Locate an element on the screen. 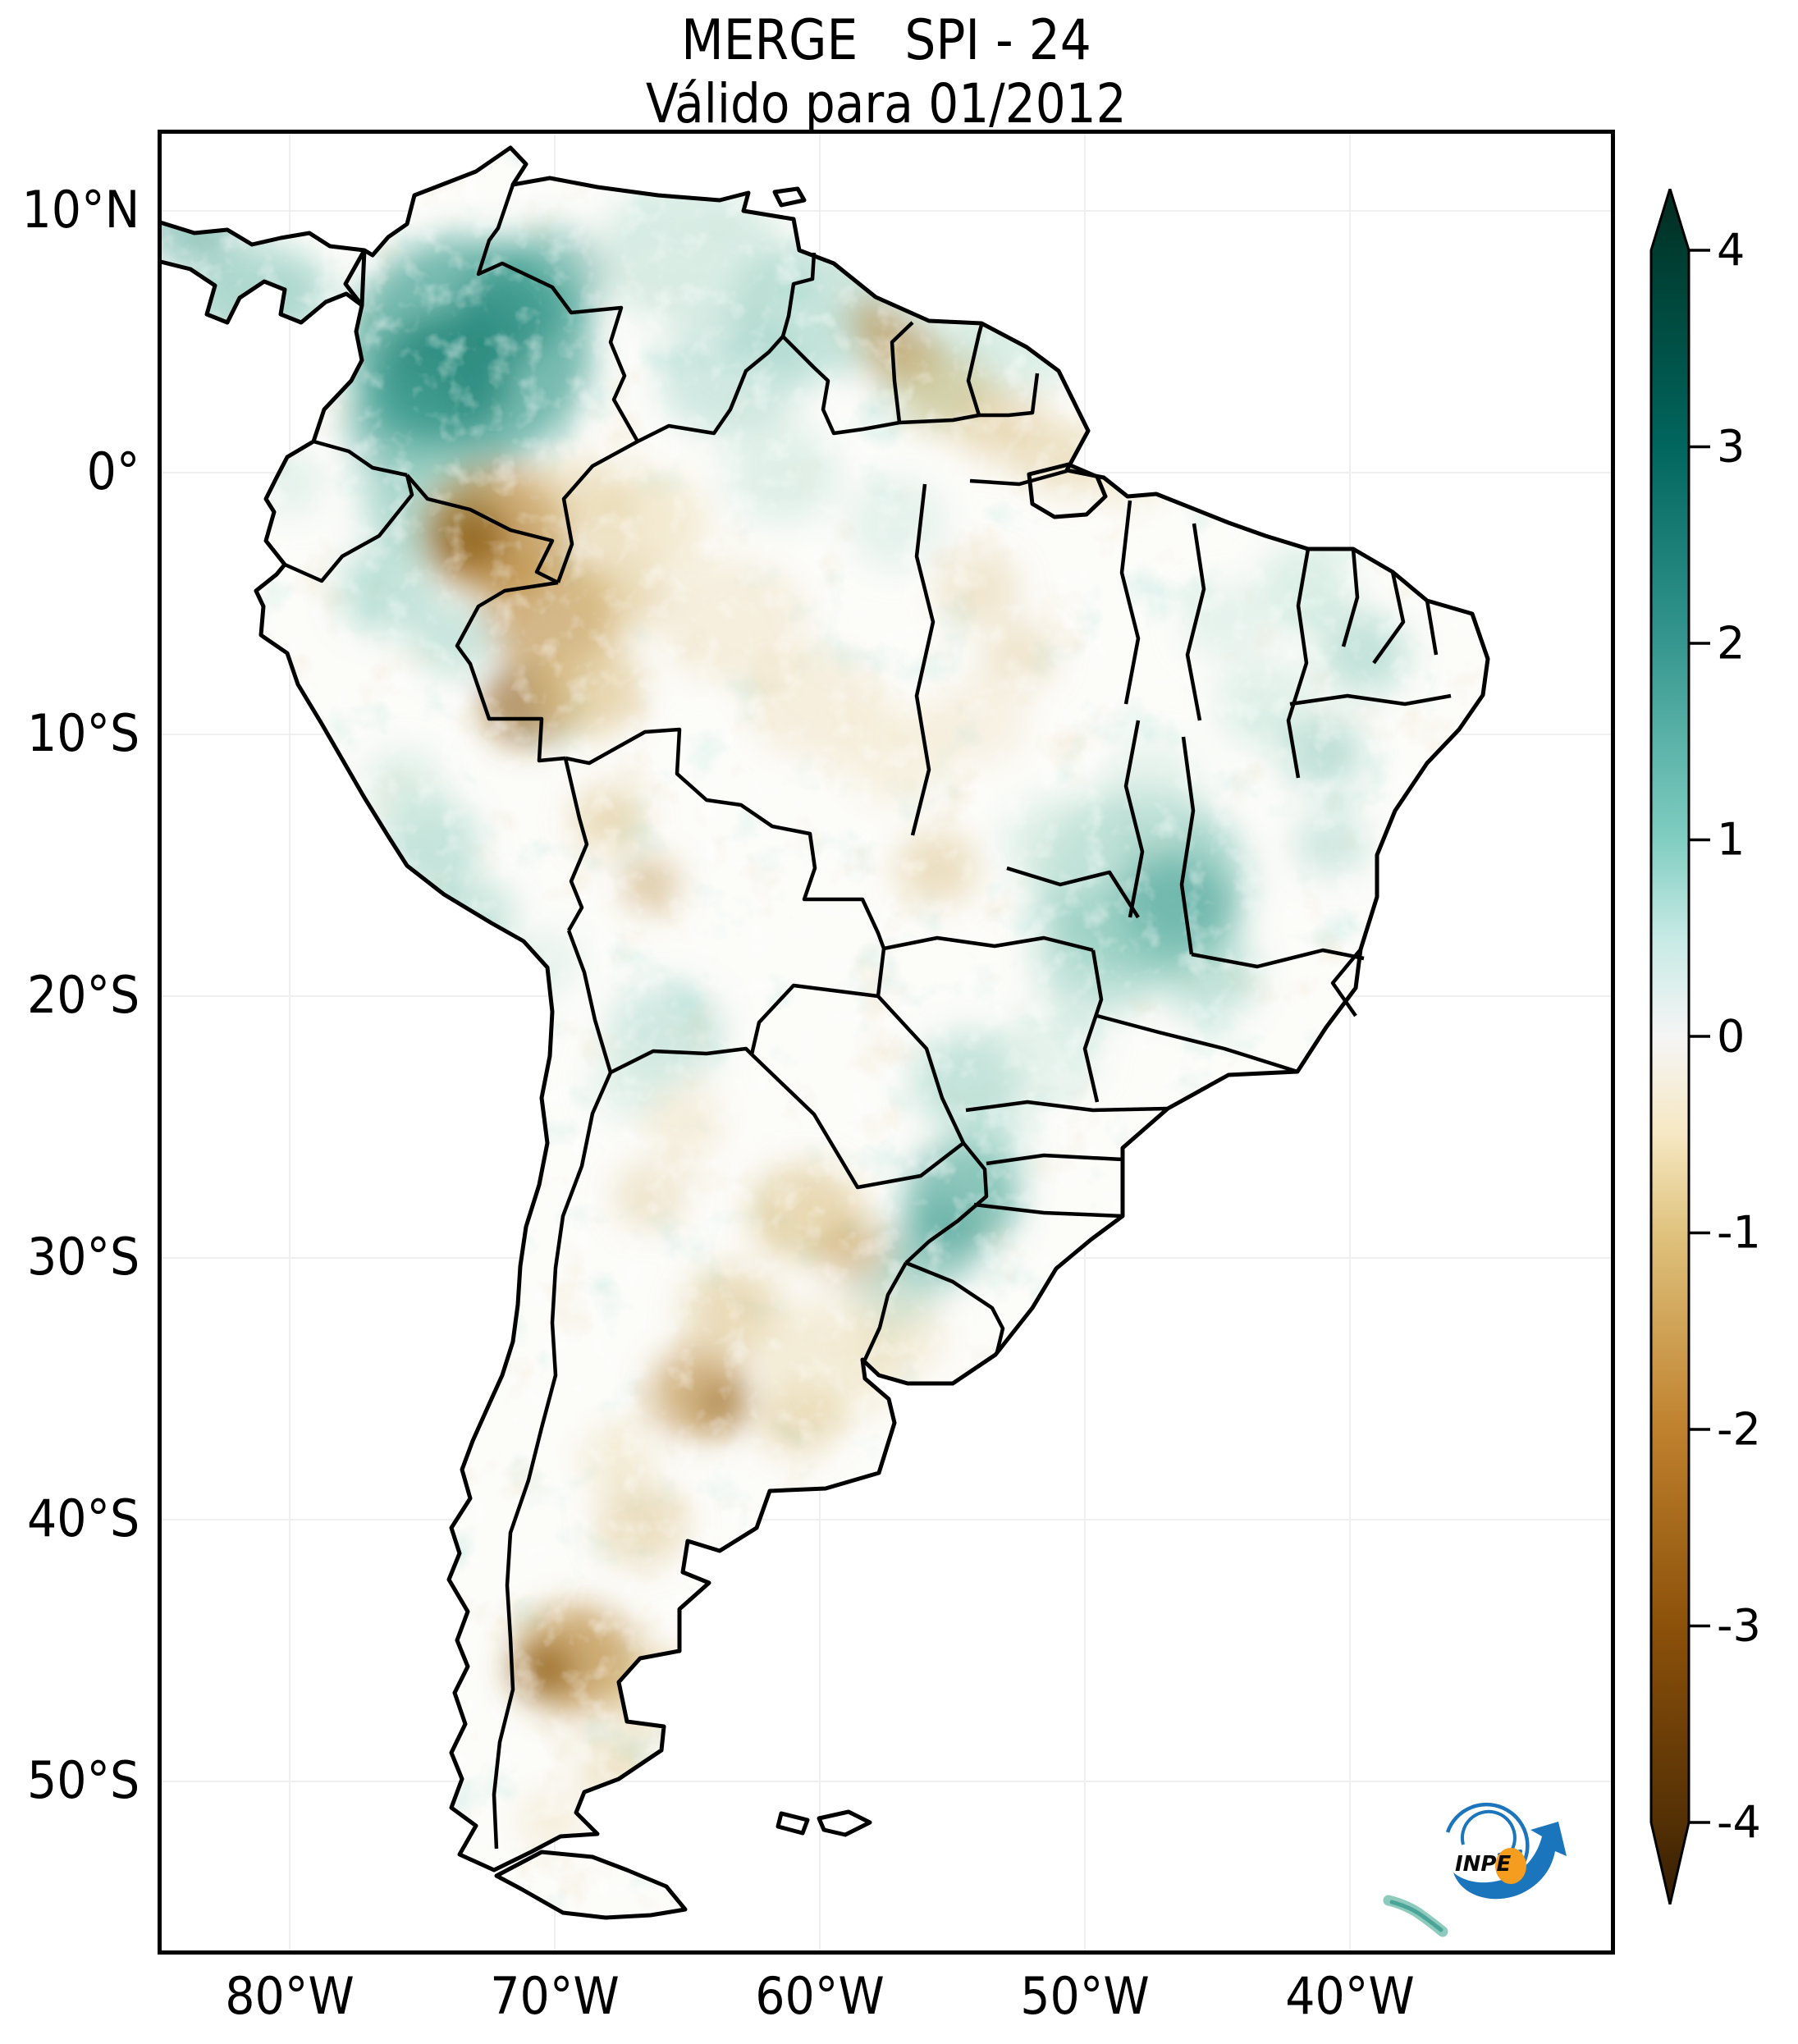 This screenshot has height=2044, width=1798. lat-label-0: 0° is located at coordinates (113, 471).